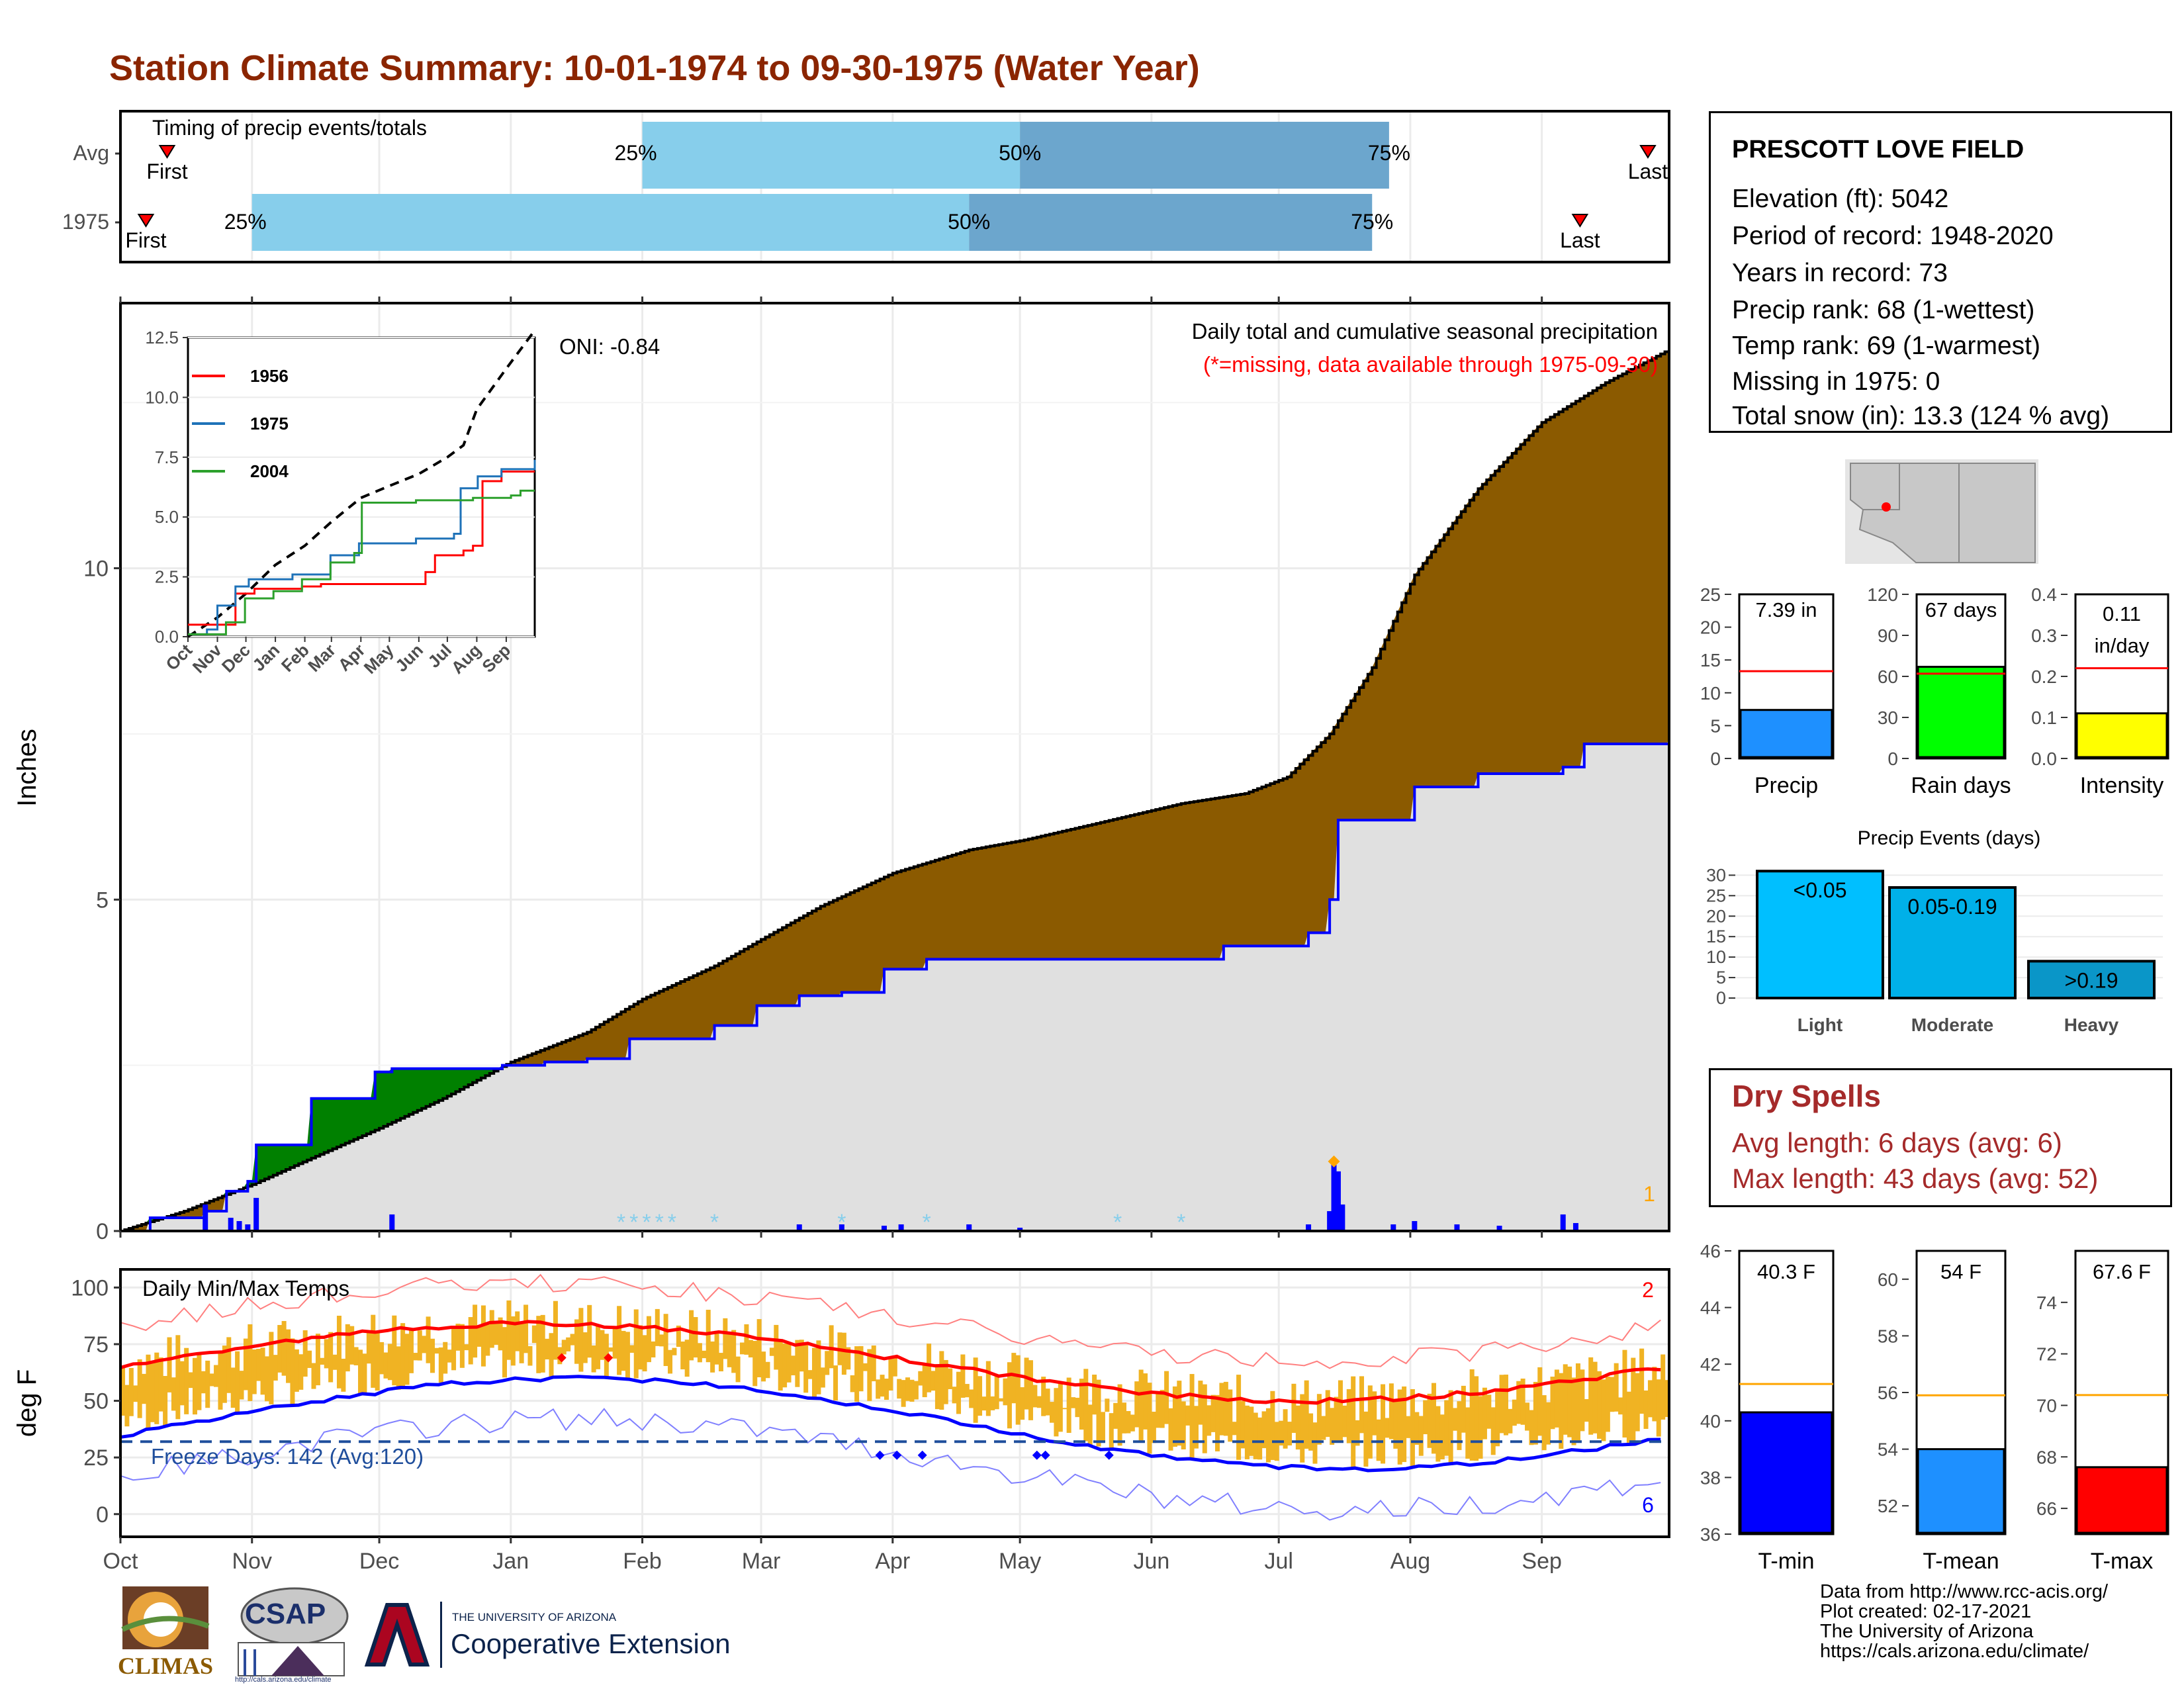 This screenshot has width=2184, height=1689. What do you see at coordinates (361, 483) in the screenshot?
I see `inset-max-cumulative-line` at bounding box center [361, 483].